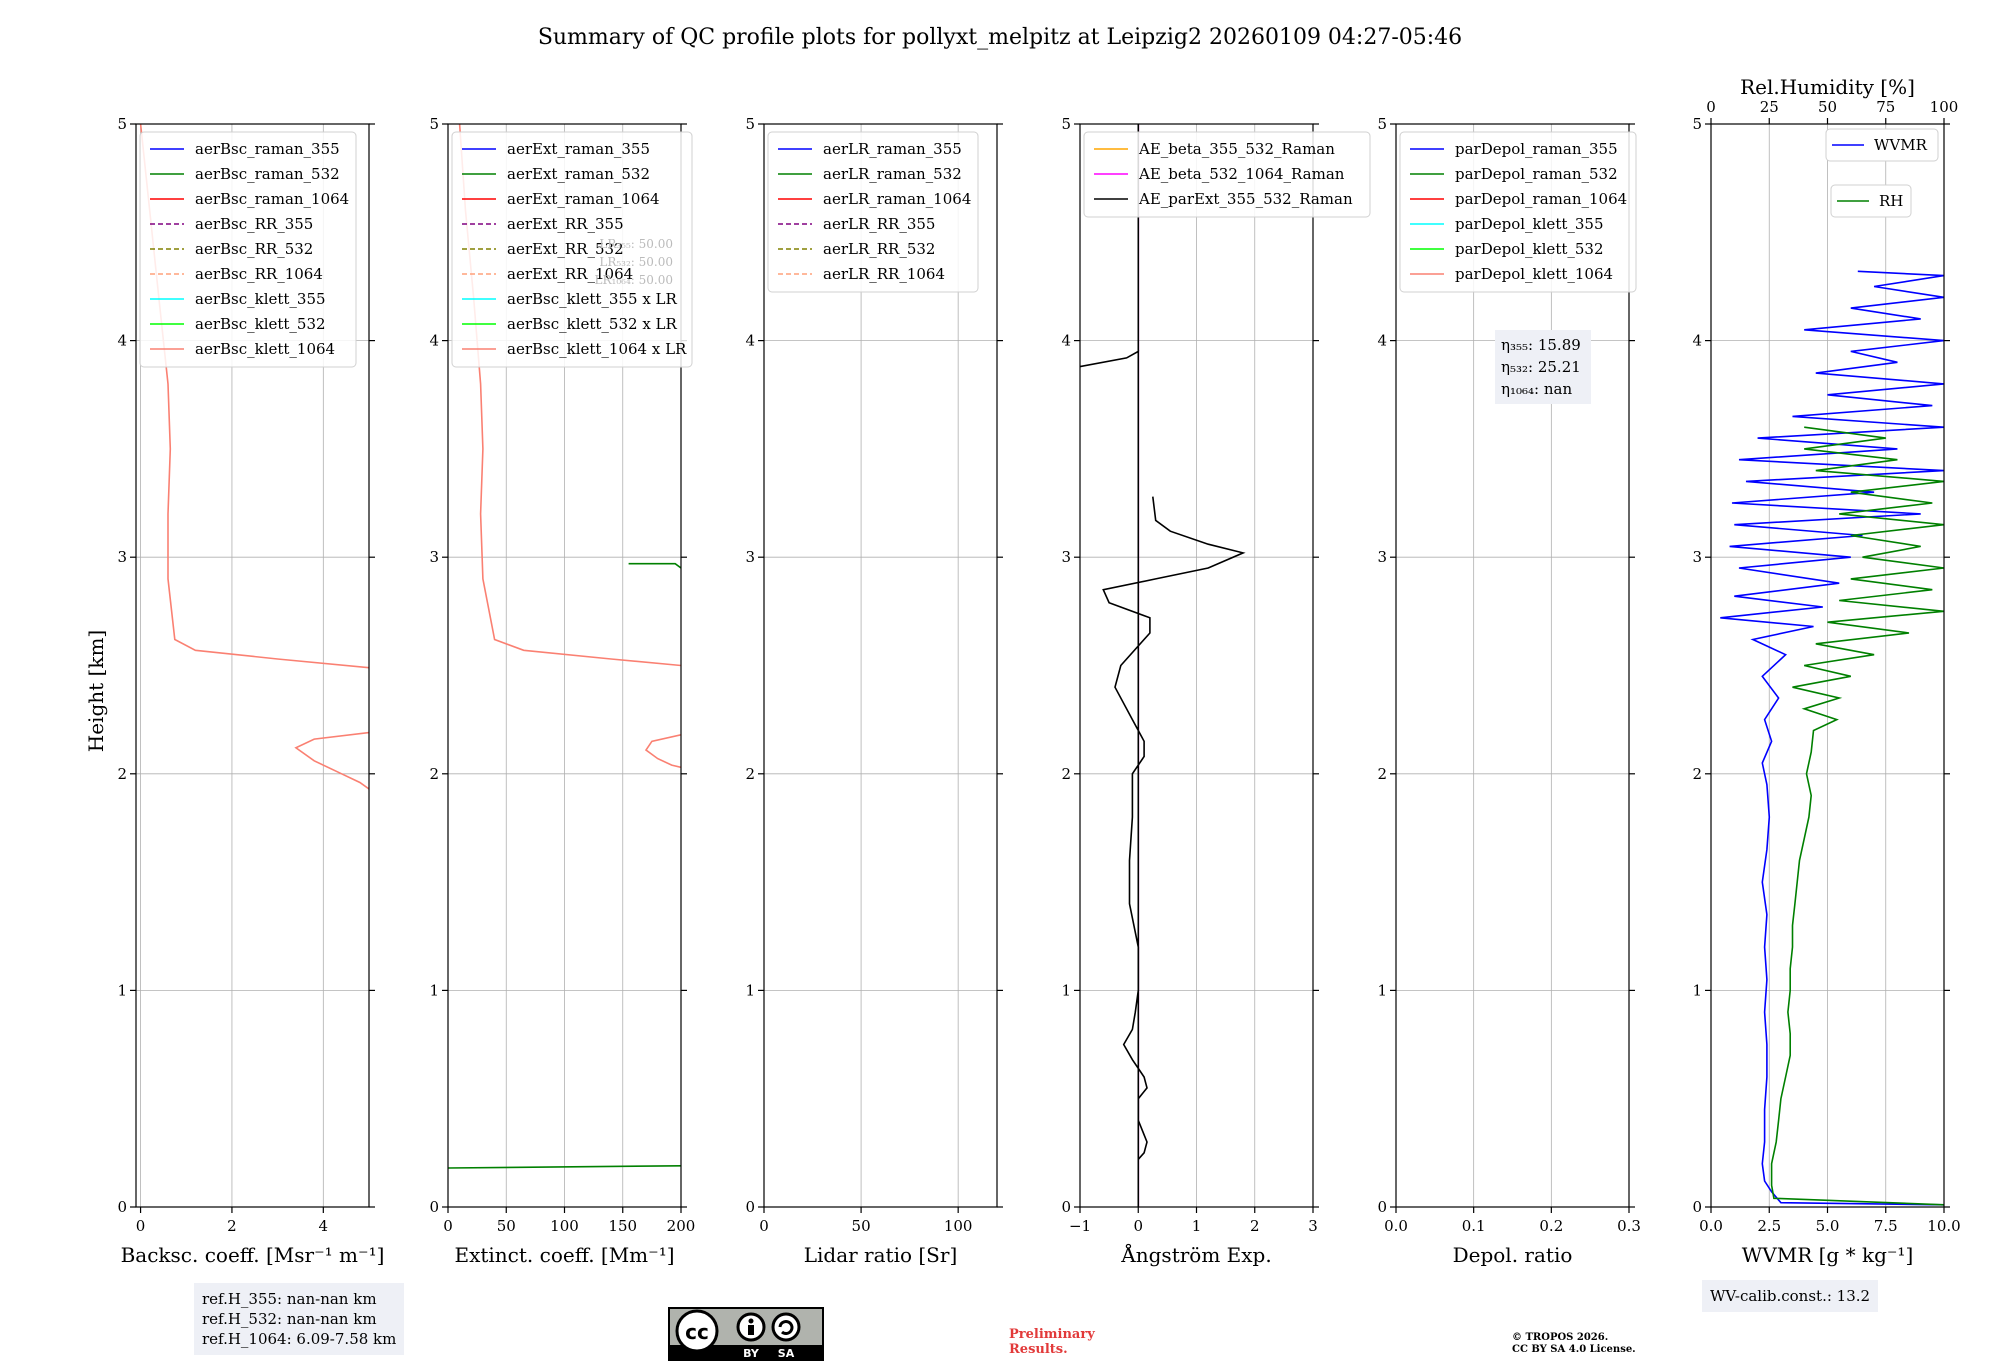  I want to click on legend-label: aerBsc_raman_532, so click(267, 174).